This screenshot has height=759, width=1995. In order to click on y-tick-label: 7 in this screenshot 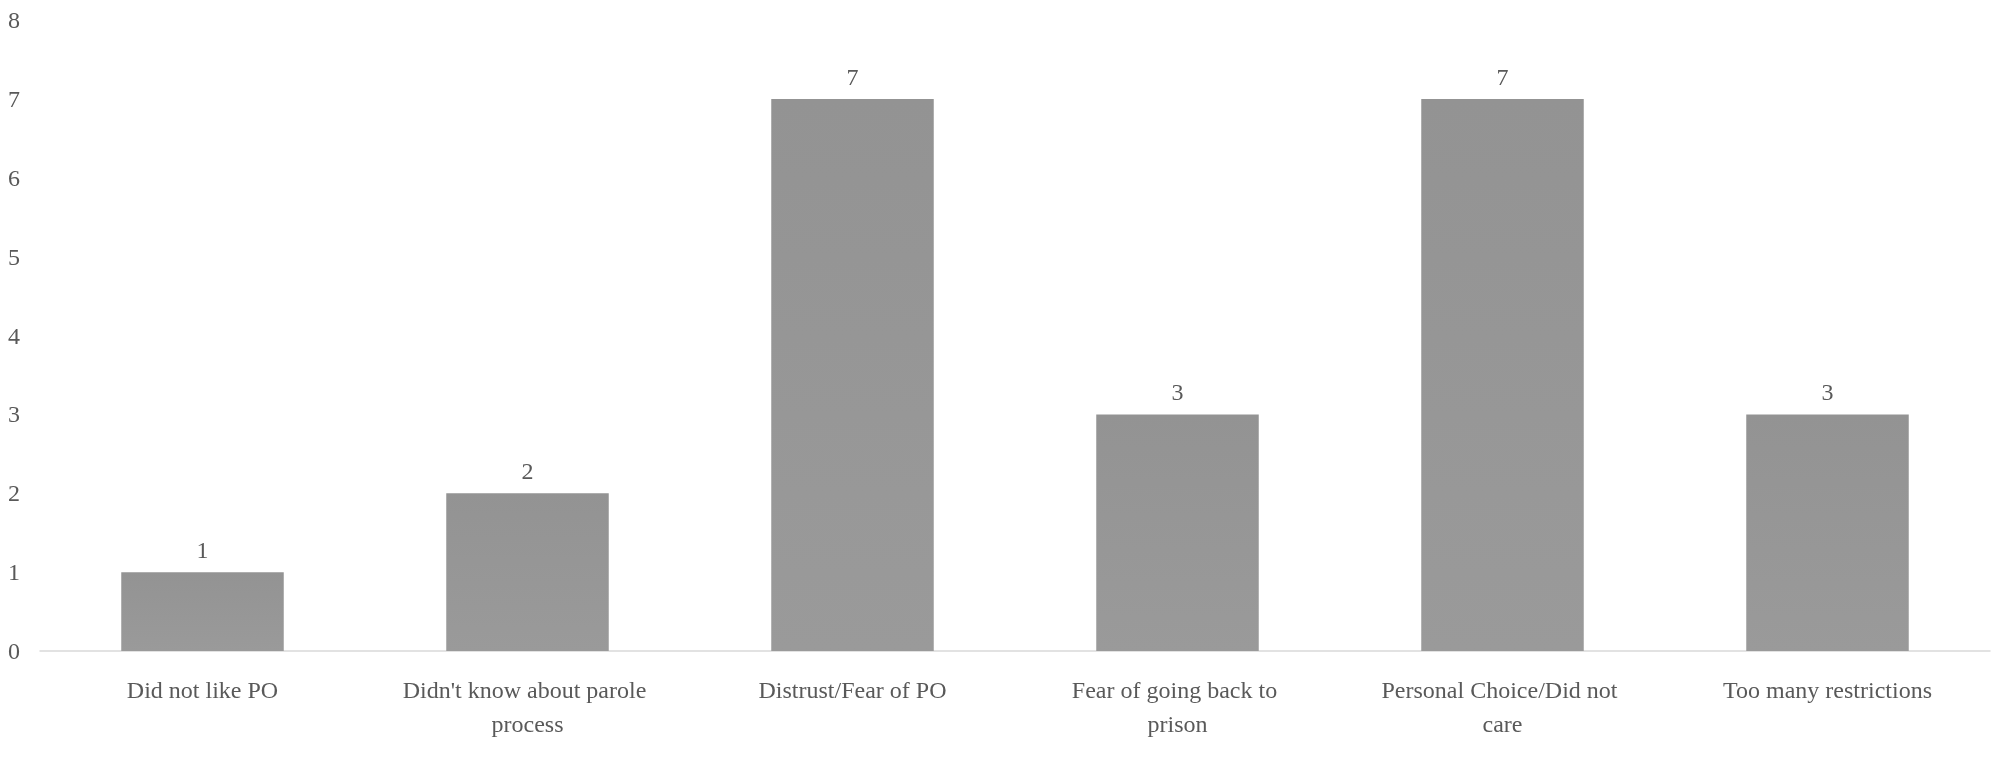, I will do `click(14, 98)`.